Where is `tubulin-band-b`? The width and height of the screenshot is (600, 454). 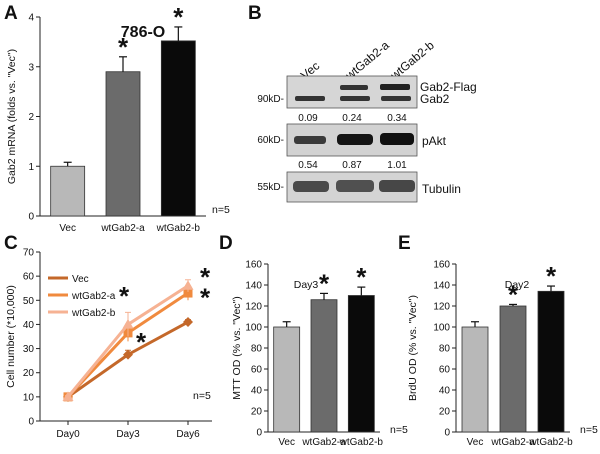
tubulin-band-b is located at coordinates (397, 186).